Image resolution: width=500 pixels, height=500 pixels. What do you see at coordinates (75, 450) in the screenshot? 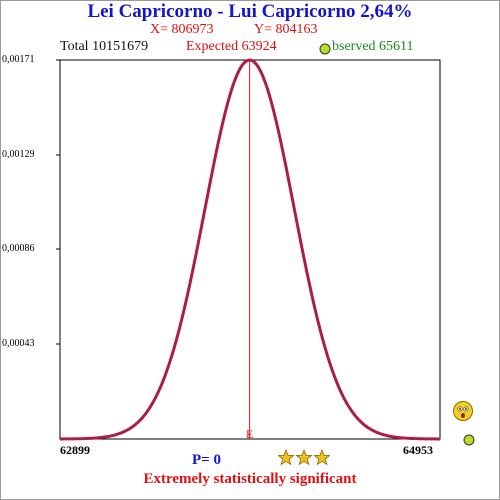
I see `x-tick-label-min: 62899` at bounding box center [75, 450].